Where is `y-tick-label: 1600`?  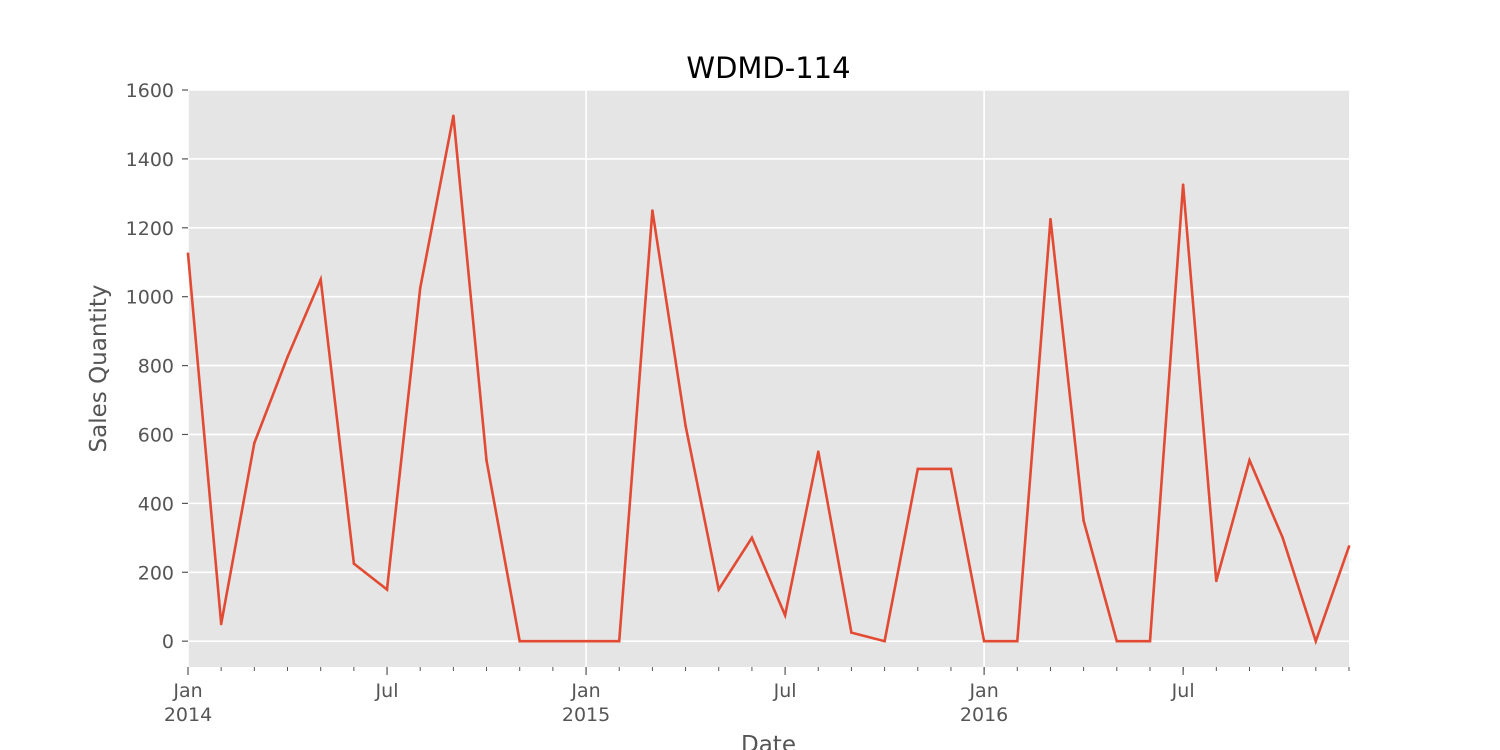
y-tick-label: 1600 is located at coordinates (150, 91).